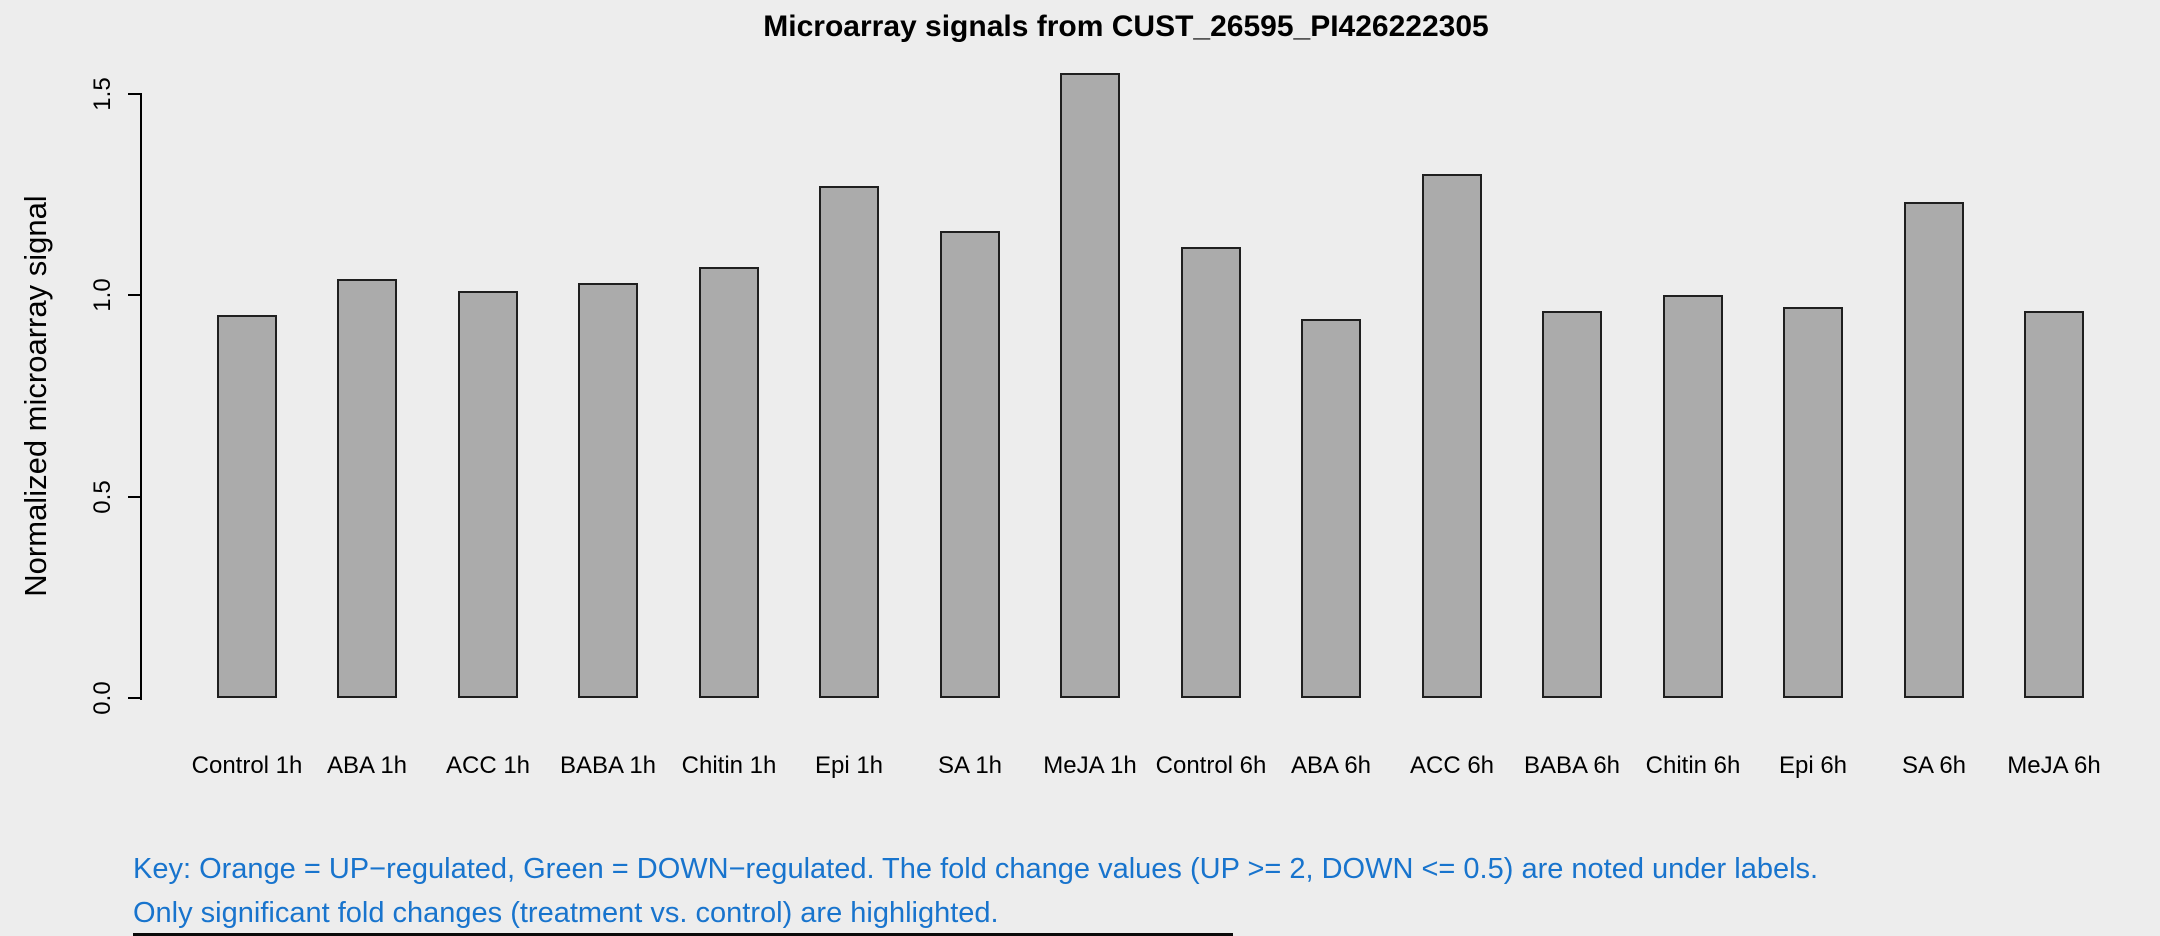  Describe the element at coordinates (1090, 385) in the screenshot. I see `bar-meja-1h` at that location.